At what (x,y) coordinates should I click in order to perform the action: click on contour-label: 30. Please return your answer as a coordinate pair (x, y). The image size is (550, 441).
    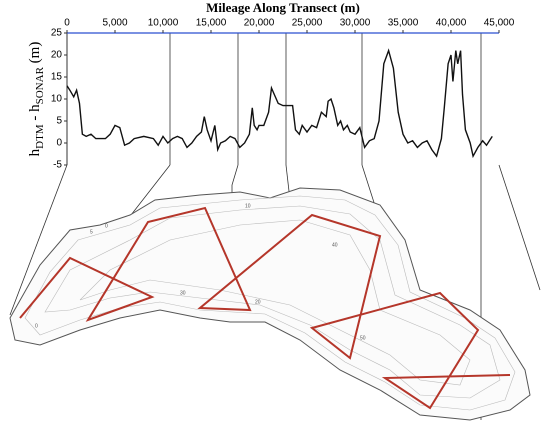
    Looking at the image, I should click on (183, 293).